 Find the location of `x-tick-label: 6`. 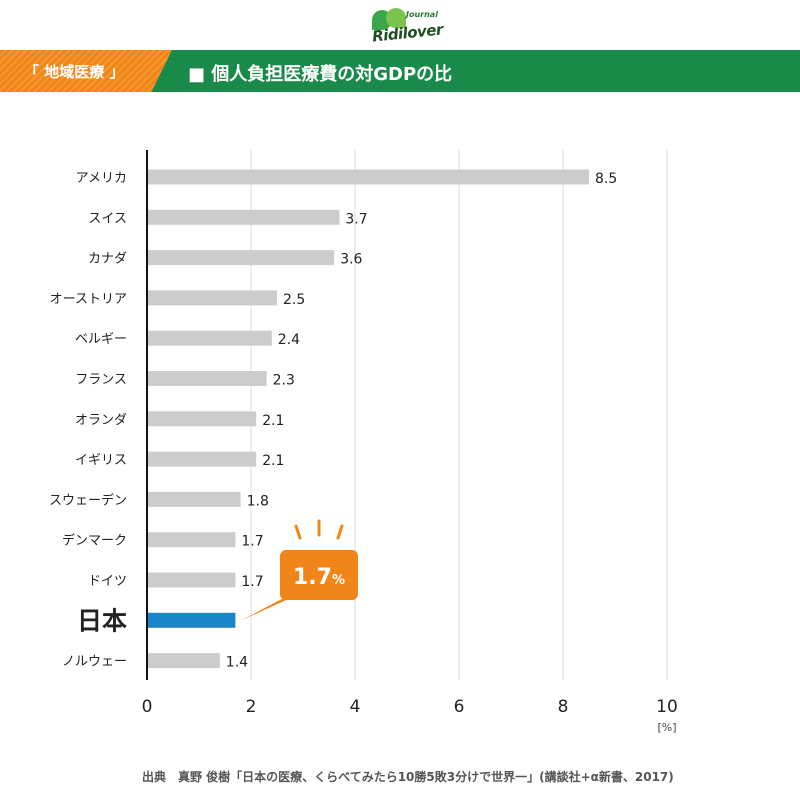

x-tick-label: 6 is located at coordinates (459, 707).